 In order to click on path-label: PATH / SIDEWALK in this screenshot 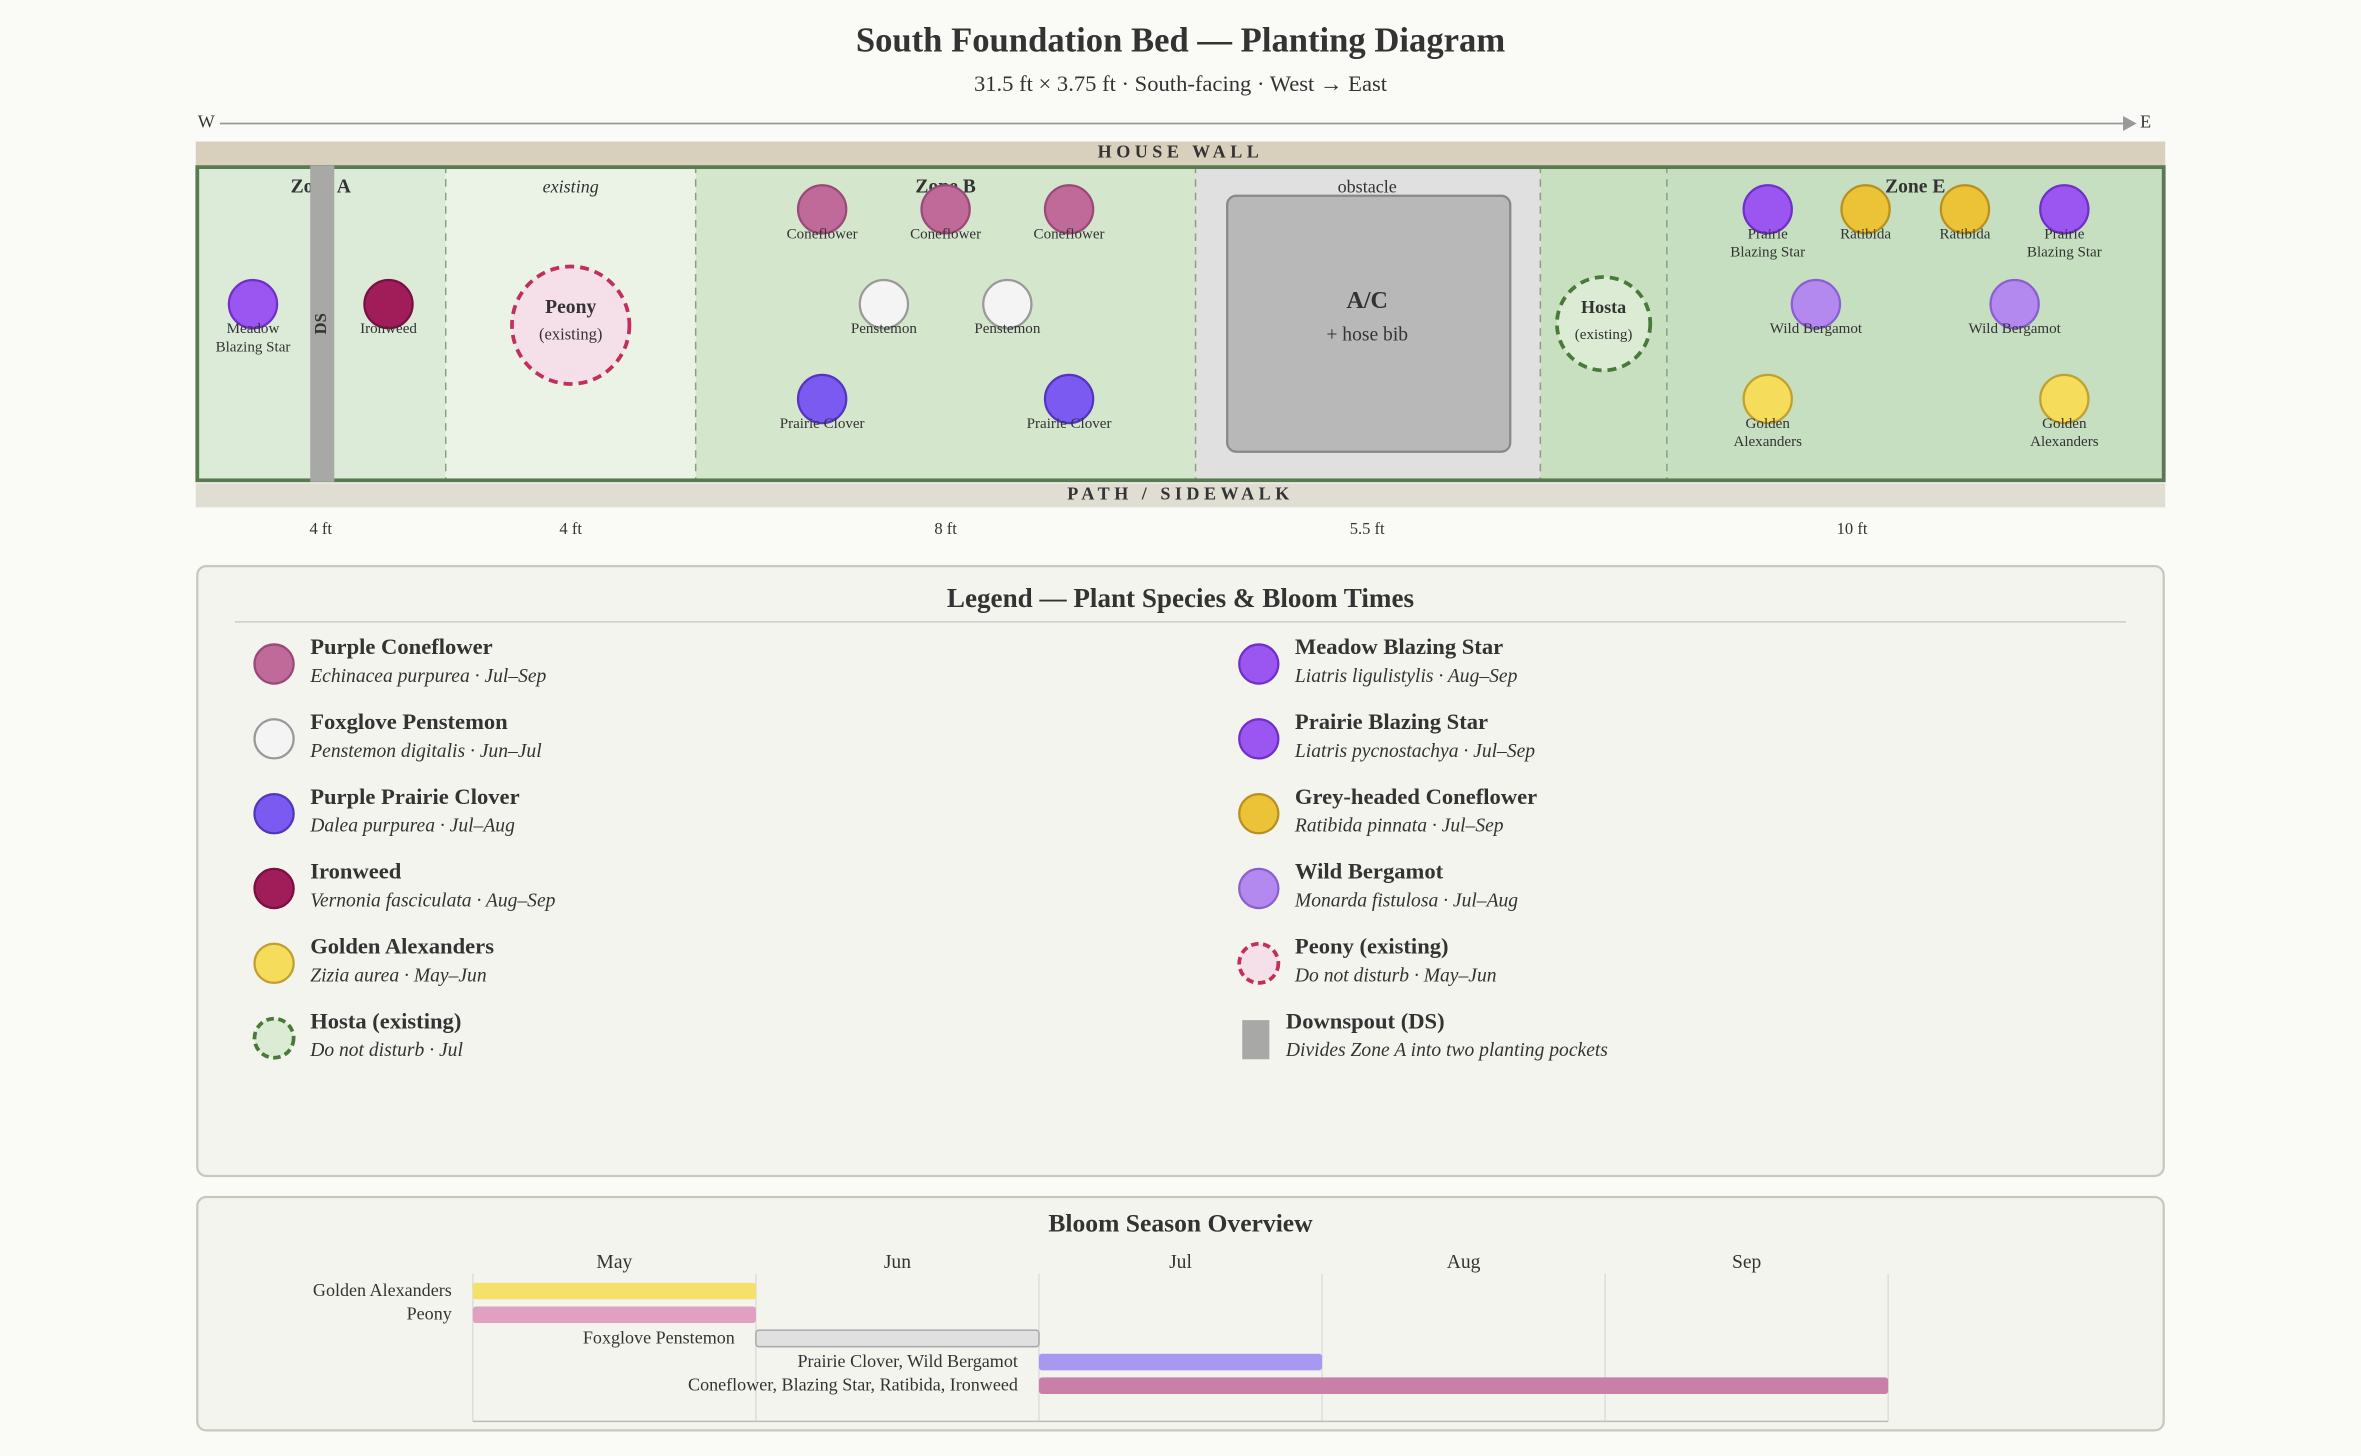, I will do `click(1180, 494)`.